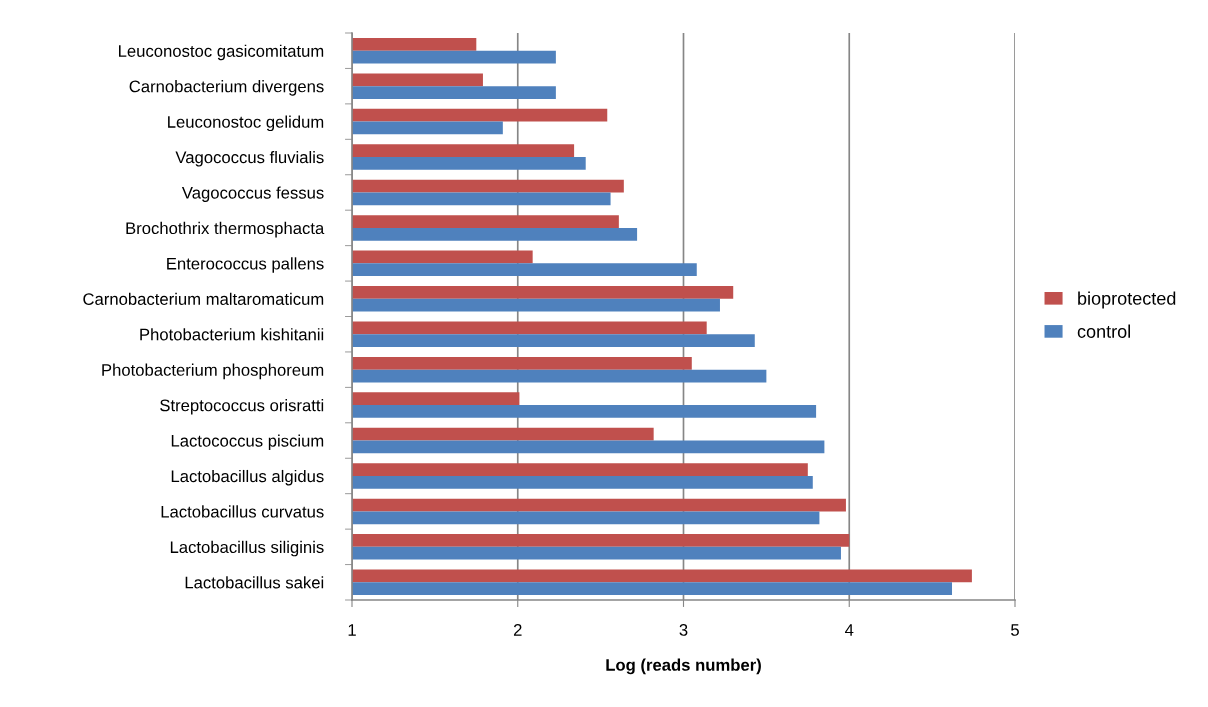 The image size is (1208, 707). What do you see at coordinates (249, 158) in the screenshot?
I see `y-tick-label: Vagococcus fluvialis` at bounding box center [249, 158].